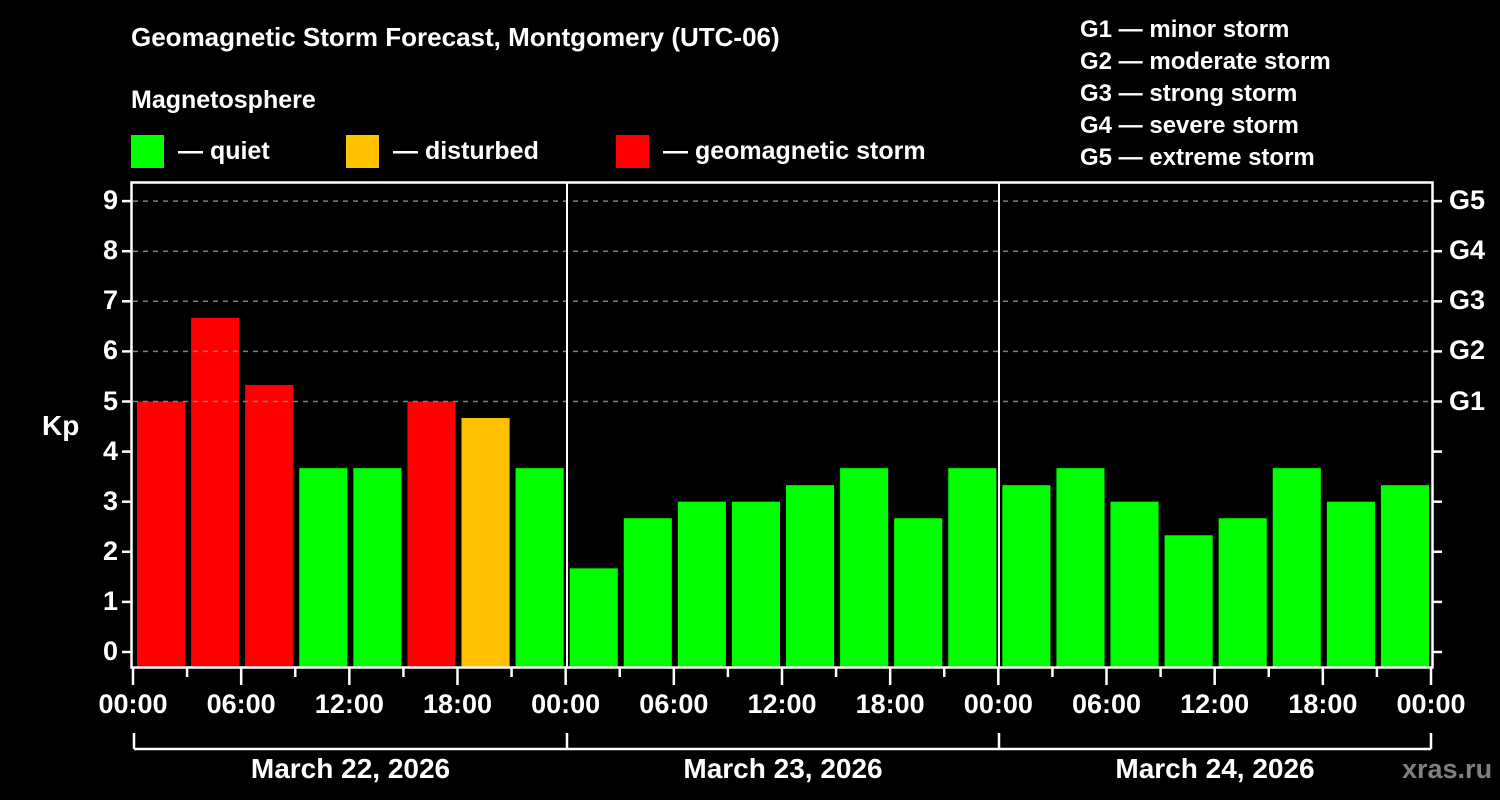 This screenshot has width=1500, height=800. Describe the element at coordinates (110, 550) in the screenshot. I see `y-tick-label: 2` at that location.